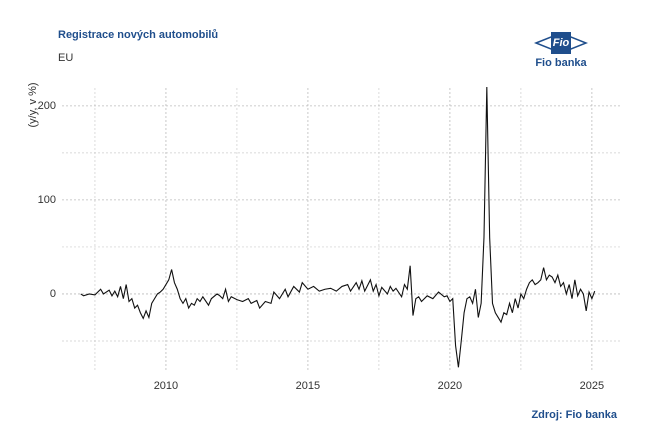 This screenshot has width=645, height=447. Describe the element at coordinates (53, 294) in the screenshot. I see `y-tick-label: 0` at that location.